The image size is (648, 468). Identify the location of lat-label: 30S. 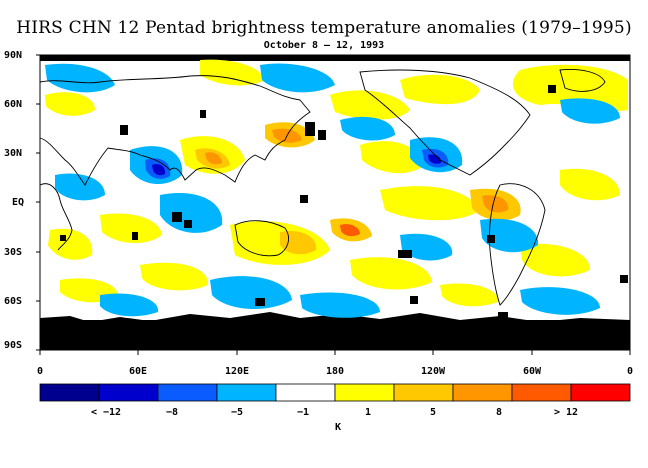
(13, 252).